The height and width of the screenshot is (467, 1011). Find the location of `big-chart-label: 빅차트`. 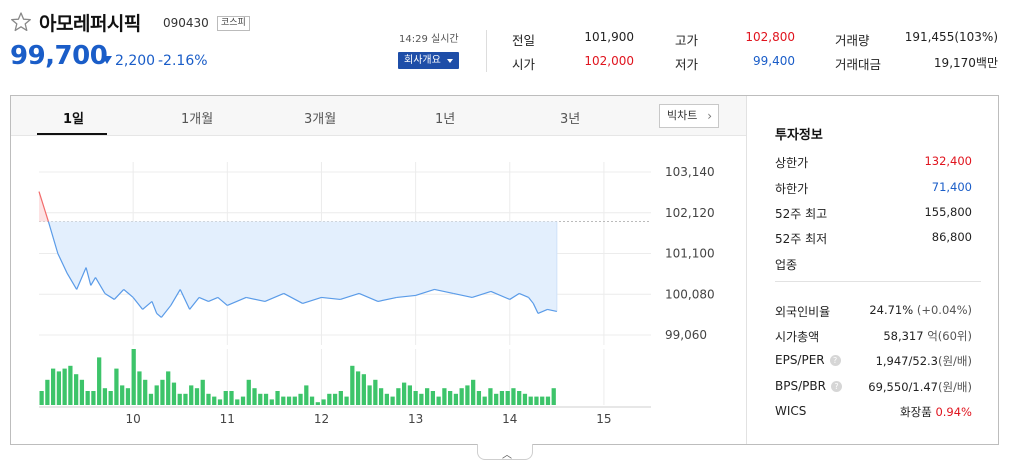

big-chart-label: 빅차트 is located at coordinates (682, 115).